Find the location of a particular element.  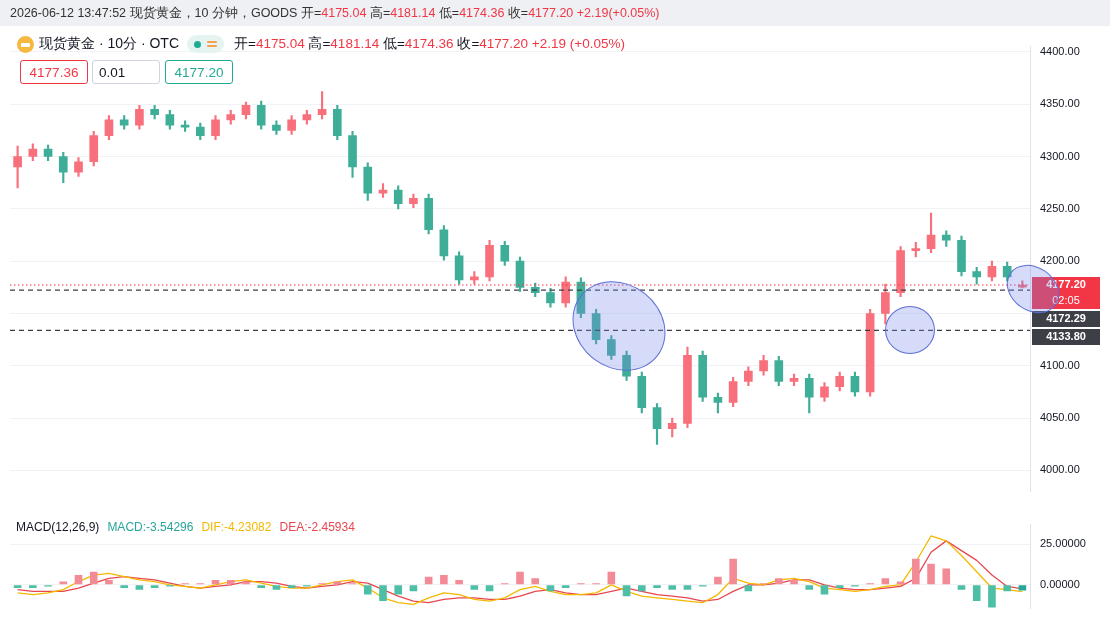

chart-title: 现货黄金 · 10分 · OTC is located at coordinates (109, 44).